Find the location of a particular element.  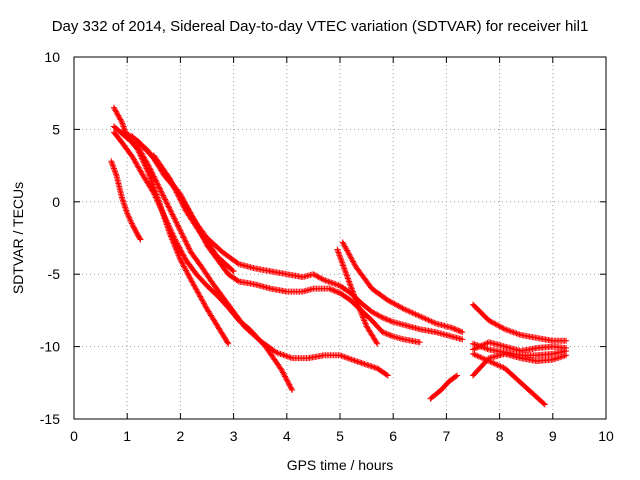

series-arc1 is located at coordinates (126, 200).